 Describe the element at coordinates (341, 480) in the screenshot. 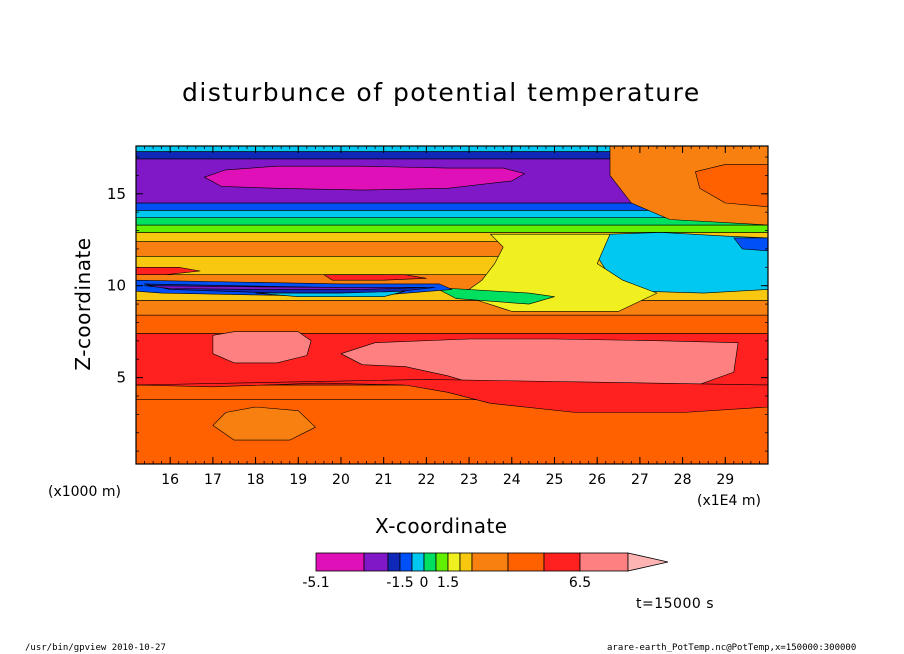

I see `x-tick-label-20: 20` at that location.